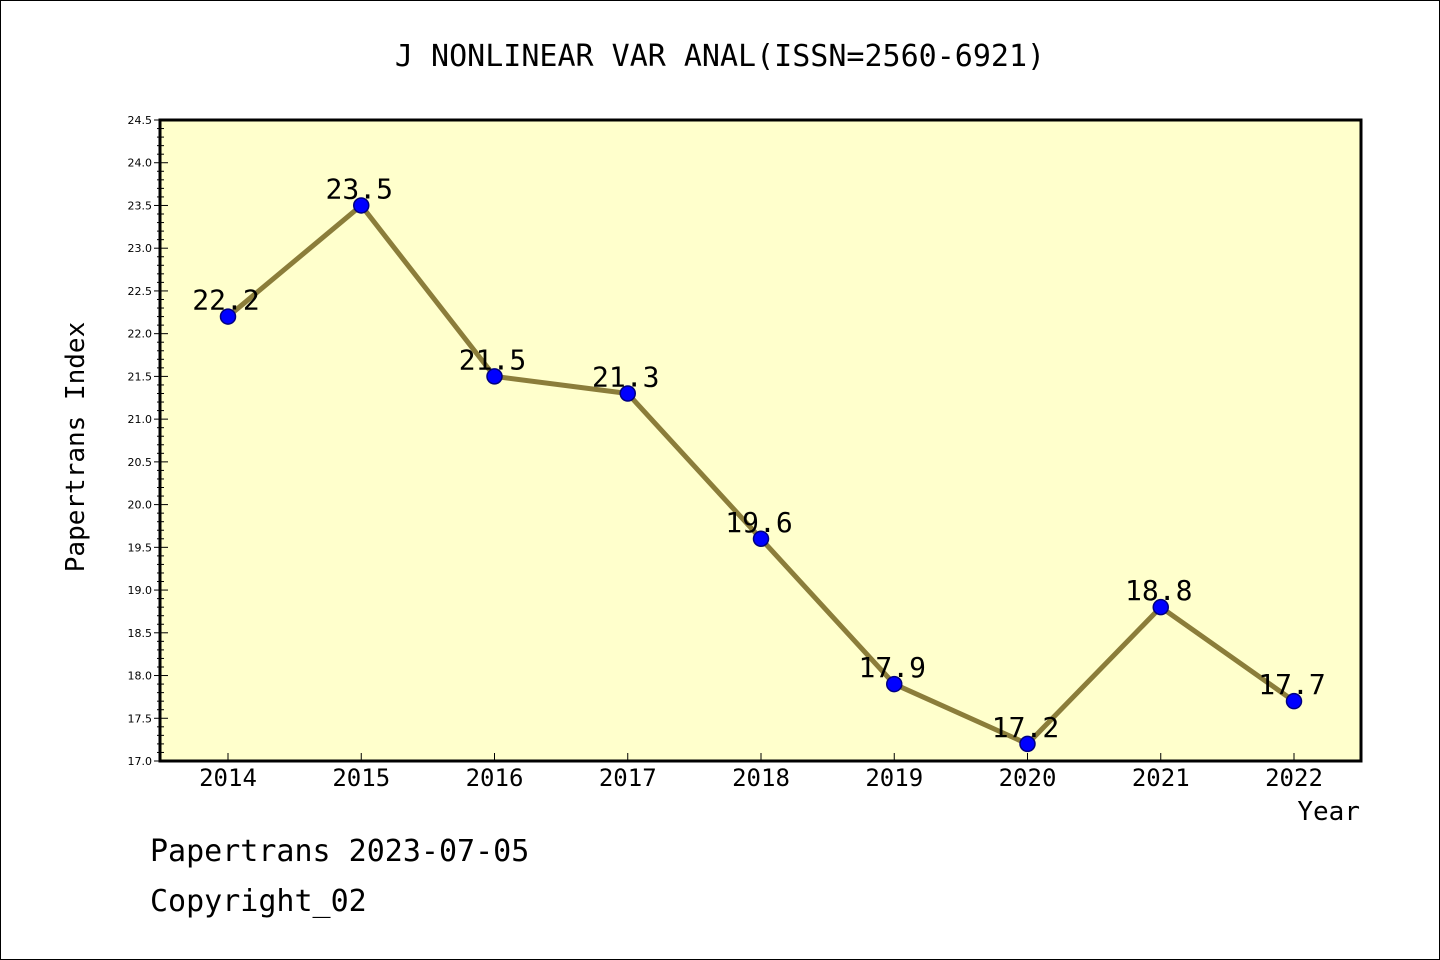  Describe the element at coordinates (758, 522) in the screenshot. I see `data-label: 19.6` at that location.